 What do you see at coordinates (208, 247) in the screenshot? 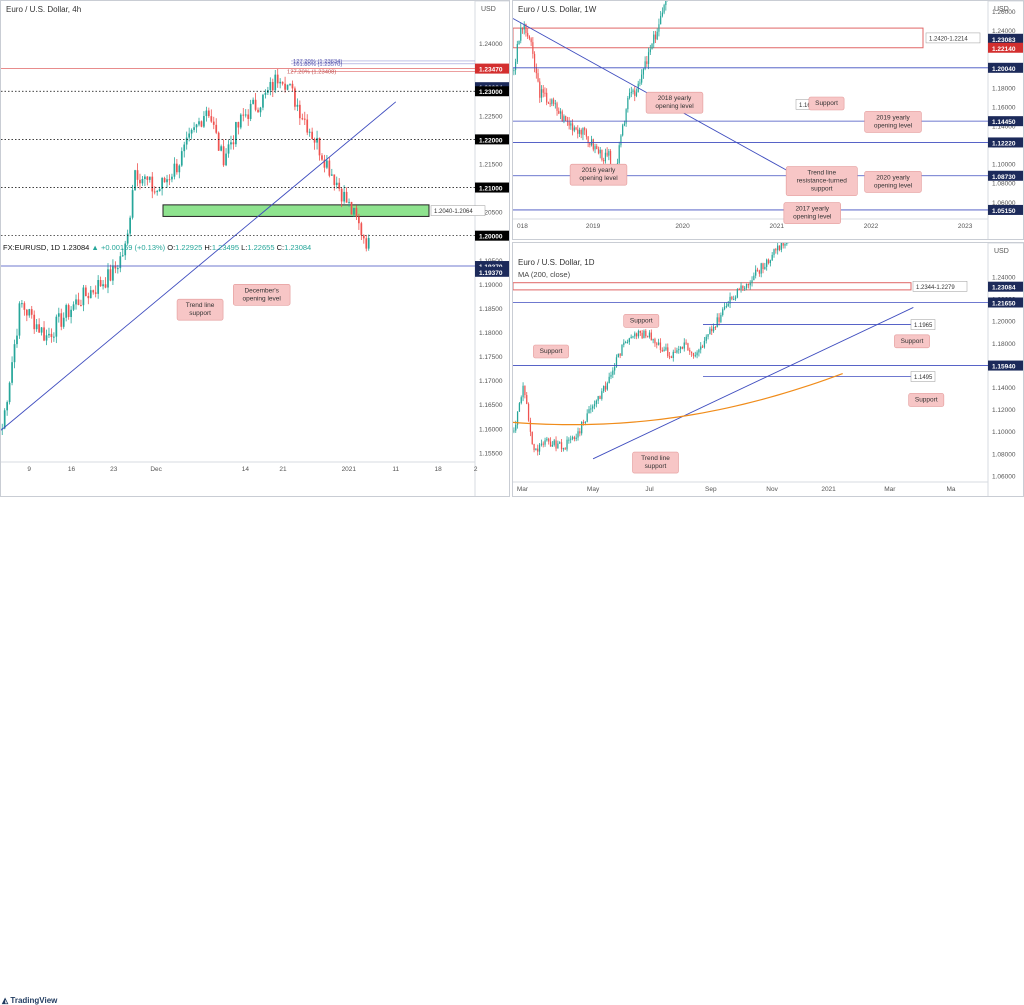
I see `high-label: H:` at bounding box center [208, 247].